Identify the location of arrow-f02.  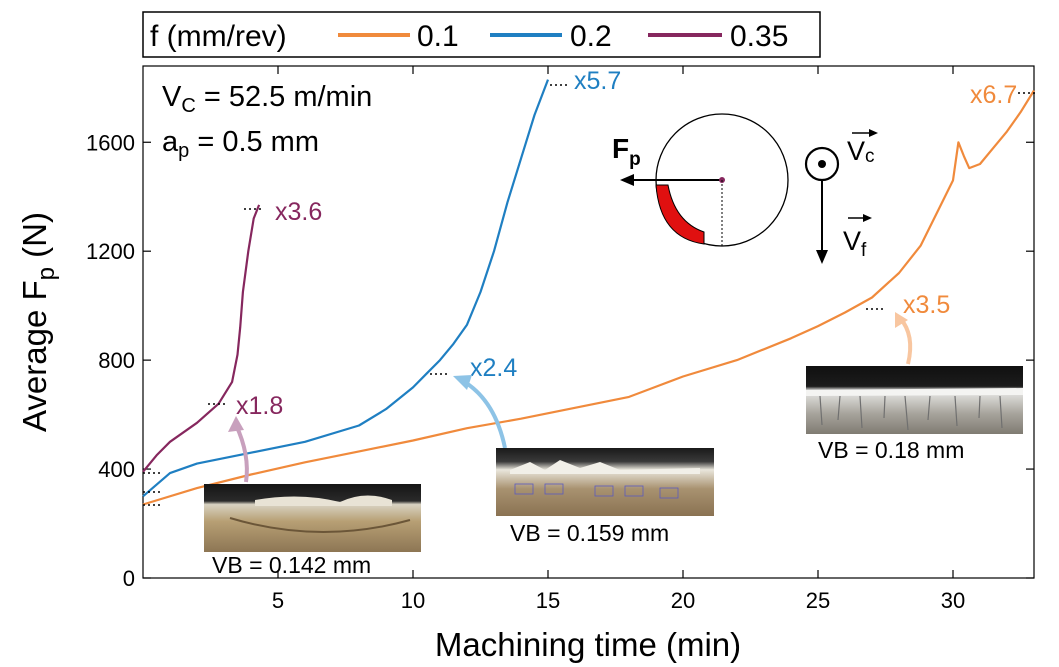
(484, 414).